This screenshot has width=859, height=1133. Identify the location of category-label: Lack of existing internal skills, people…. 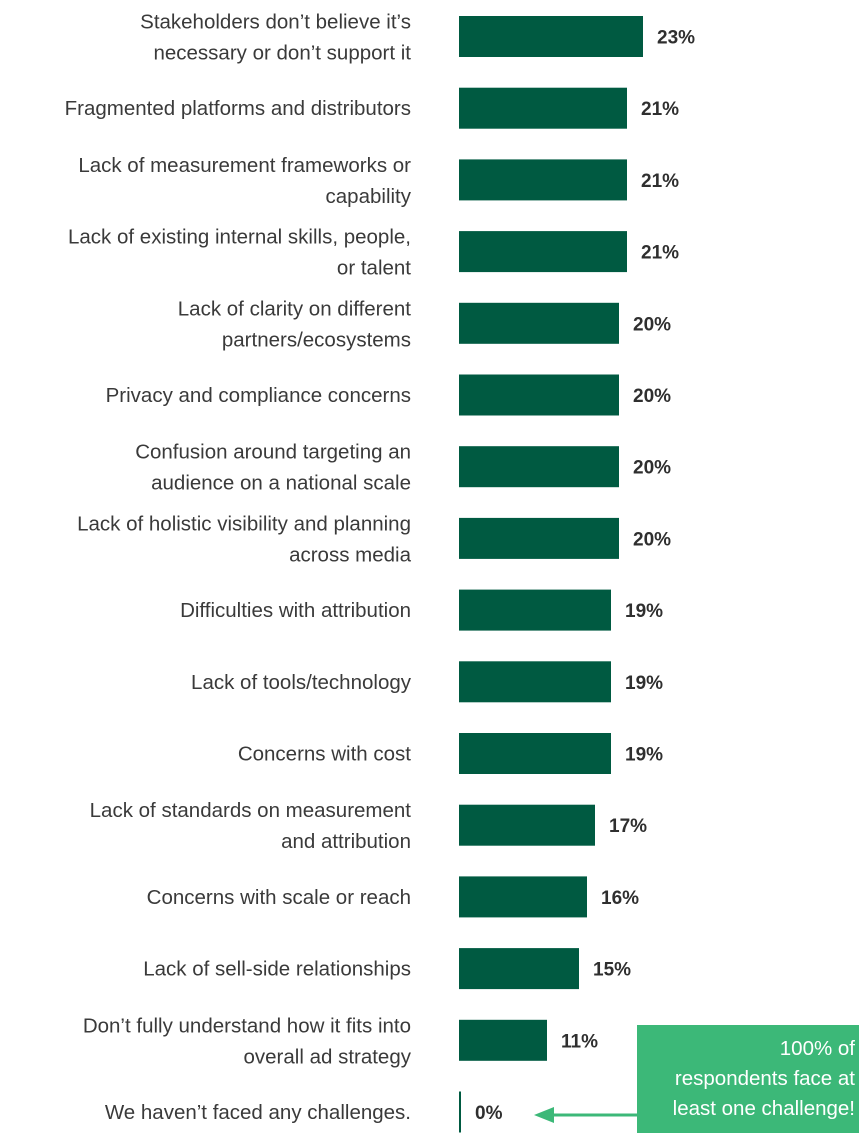
(239, 253).